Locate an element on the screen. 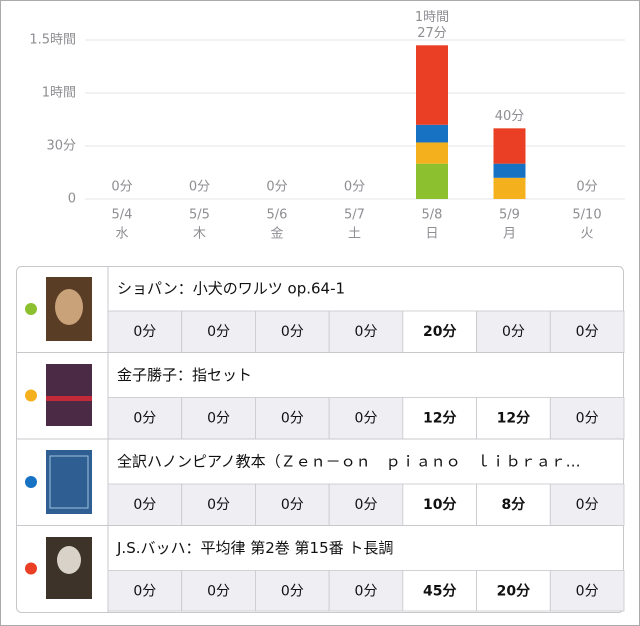 This screenshot has height=626, width=640. x-weekday-label: 土 is located at coordinates (354, 234).